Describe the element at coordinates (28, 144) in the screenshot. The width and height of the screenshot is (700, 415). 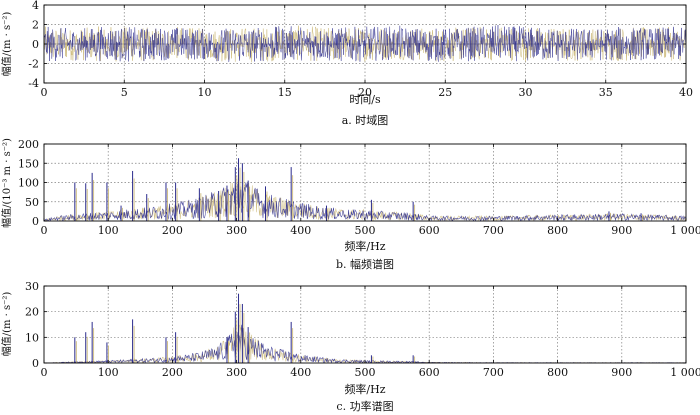
I see `y-tick-label: 200` at that location.